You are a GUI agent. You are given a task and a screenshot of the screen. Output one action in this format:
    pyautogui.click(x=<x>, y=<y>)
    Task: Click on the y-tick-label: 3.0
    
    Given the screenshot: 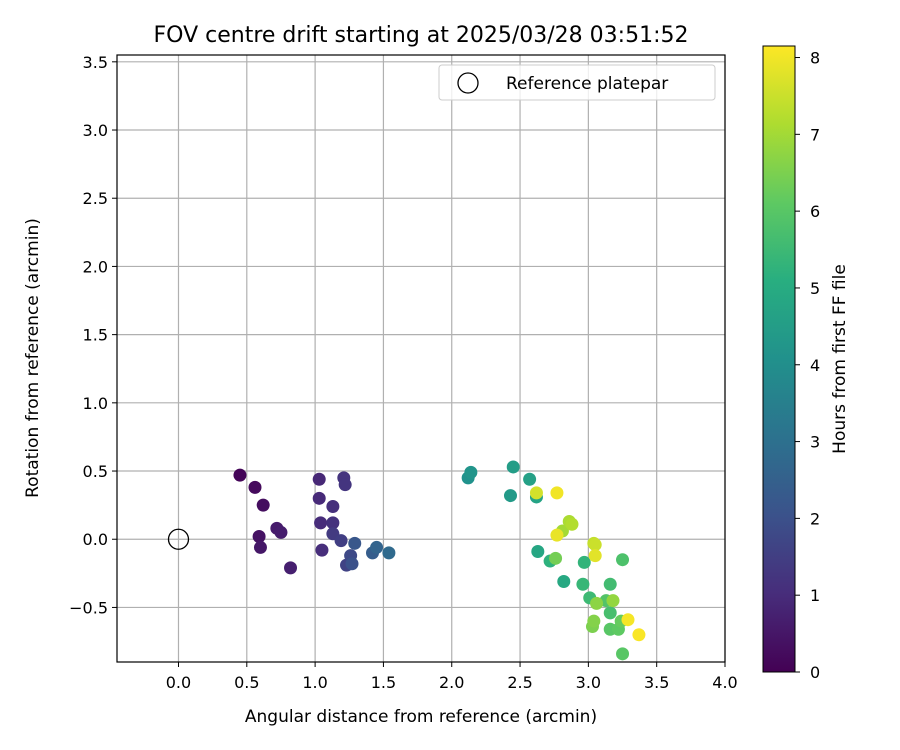 What is the action you would take?
    pyautogui.click(x=95, y=130)
    